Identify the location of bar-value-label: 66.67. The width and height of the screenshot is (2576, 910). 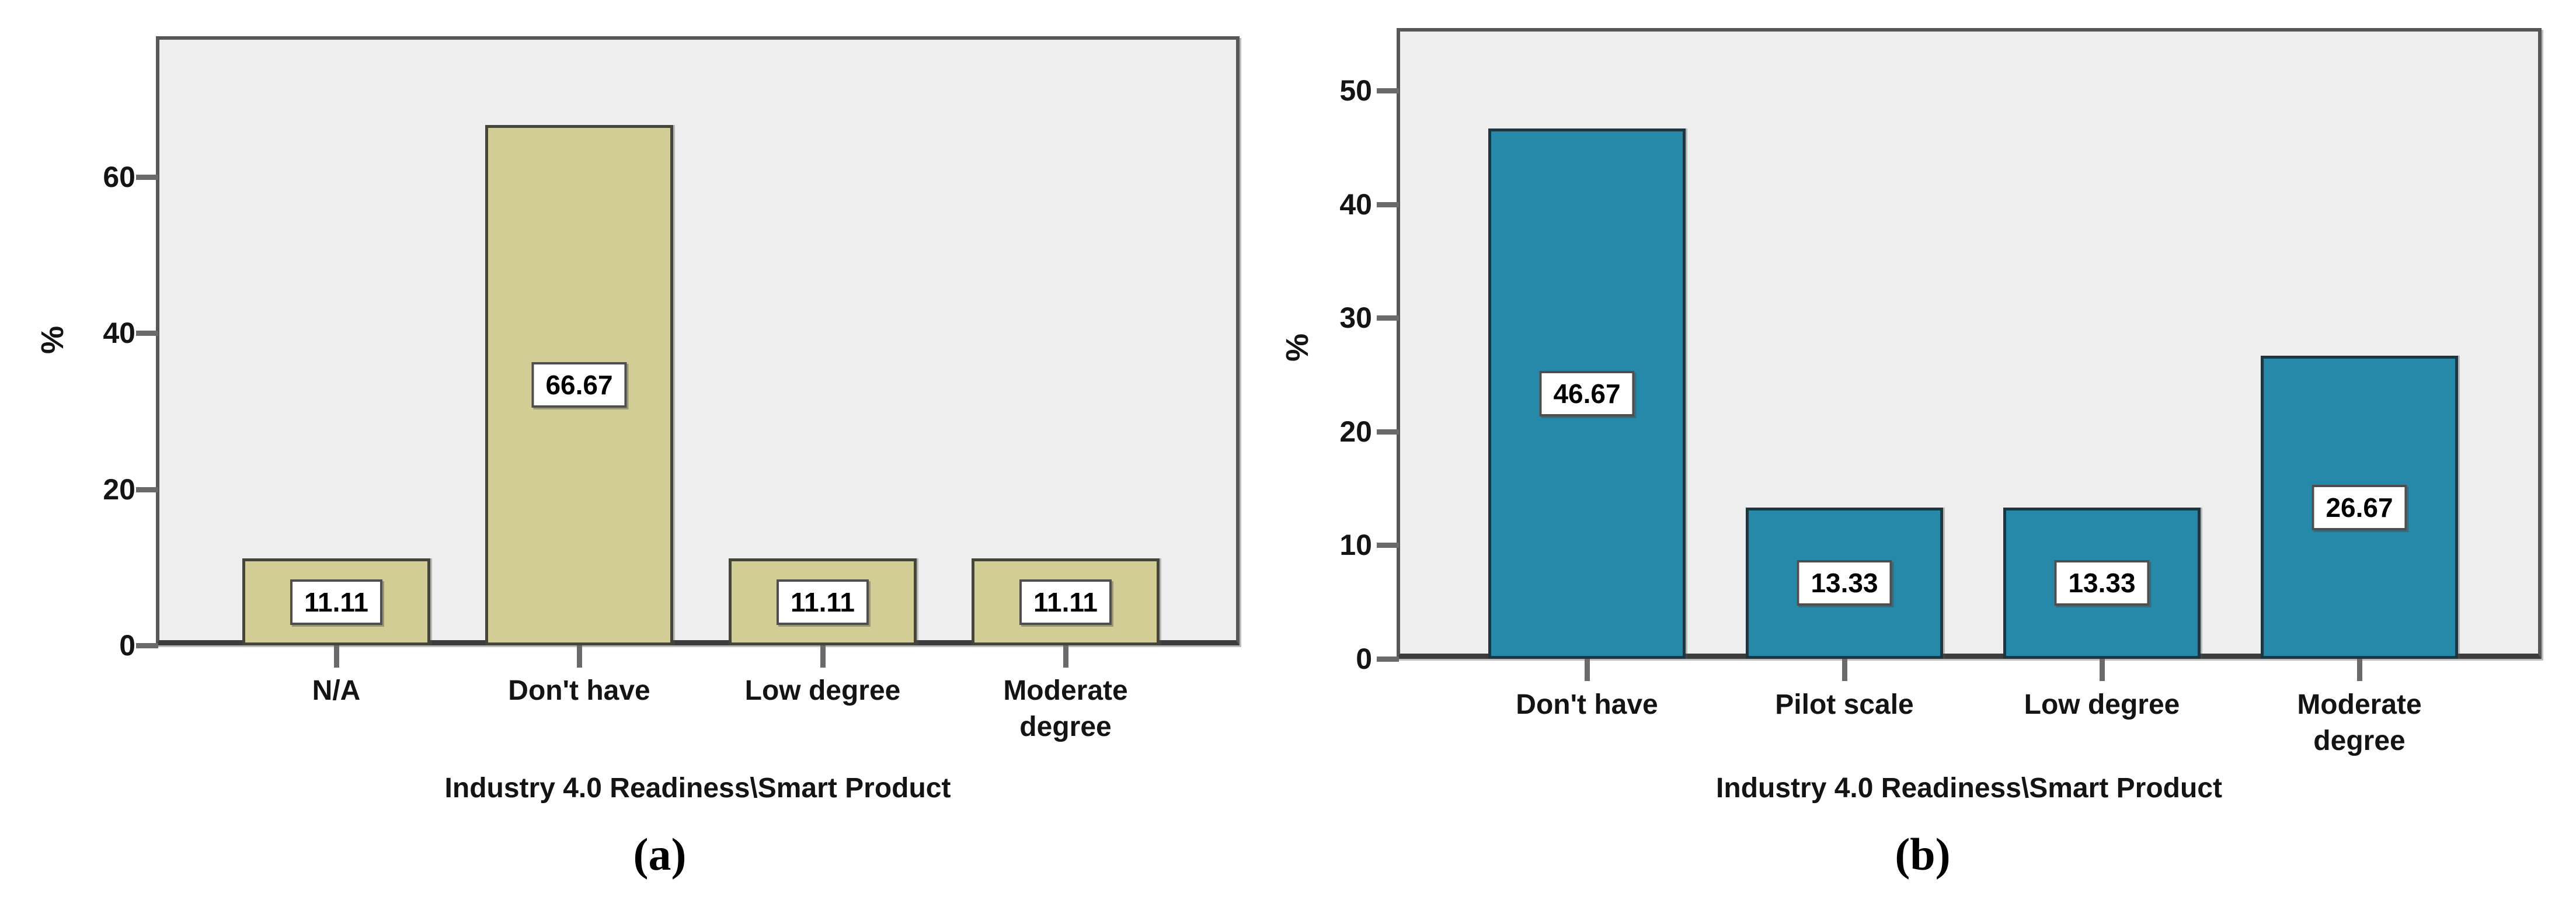
(579, 385).